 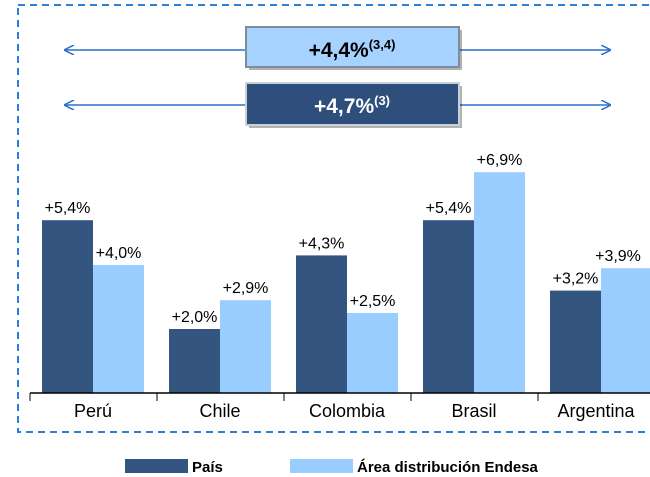 I want to click on x-tick-label: Argentina, so click(x=596, y=411).